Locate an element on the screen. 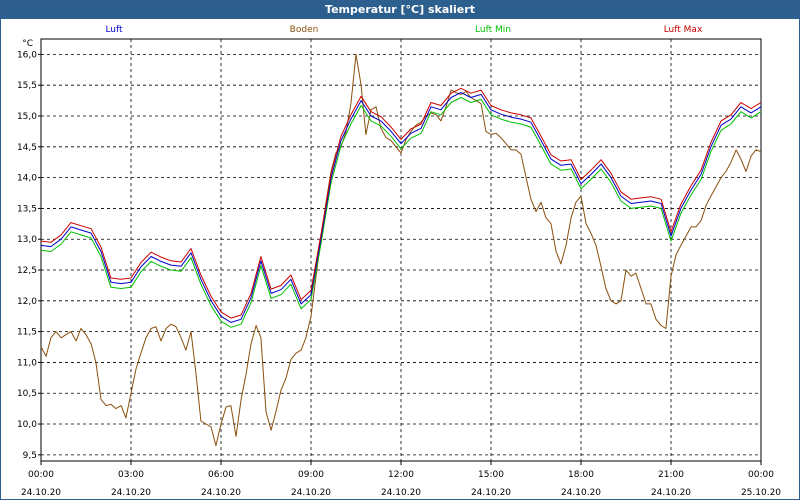 This screenshot has height=500, width=800. x-tick-label-time: 12:00 is located at coordinates (401, 475).